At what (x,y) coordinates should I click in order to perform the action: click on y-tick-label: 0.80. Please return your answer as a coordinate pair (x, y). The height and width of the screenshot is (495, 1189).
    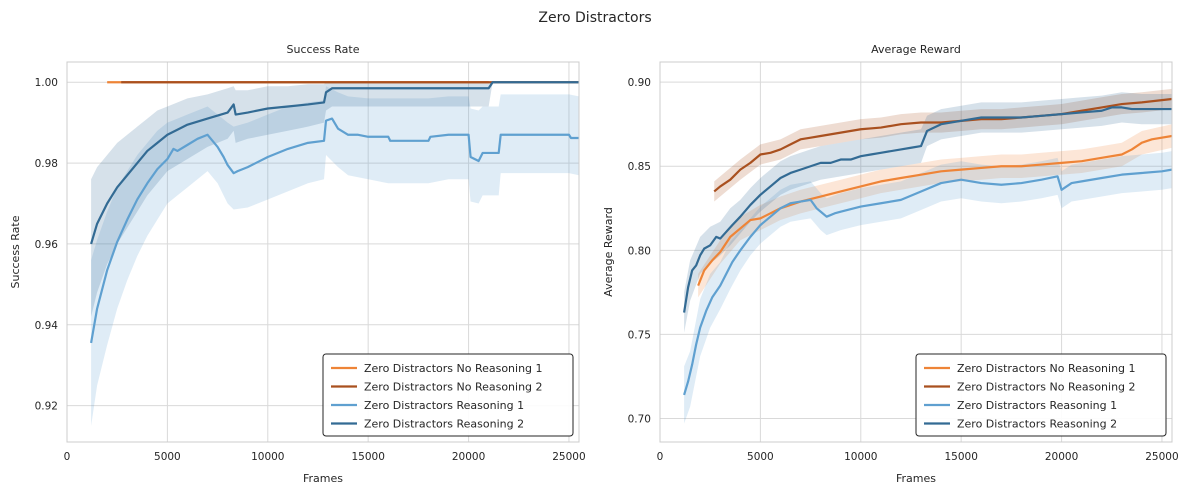
    Looking at the image, I should click on (639, 251).